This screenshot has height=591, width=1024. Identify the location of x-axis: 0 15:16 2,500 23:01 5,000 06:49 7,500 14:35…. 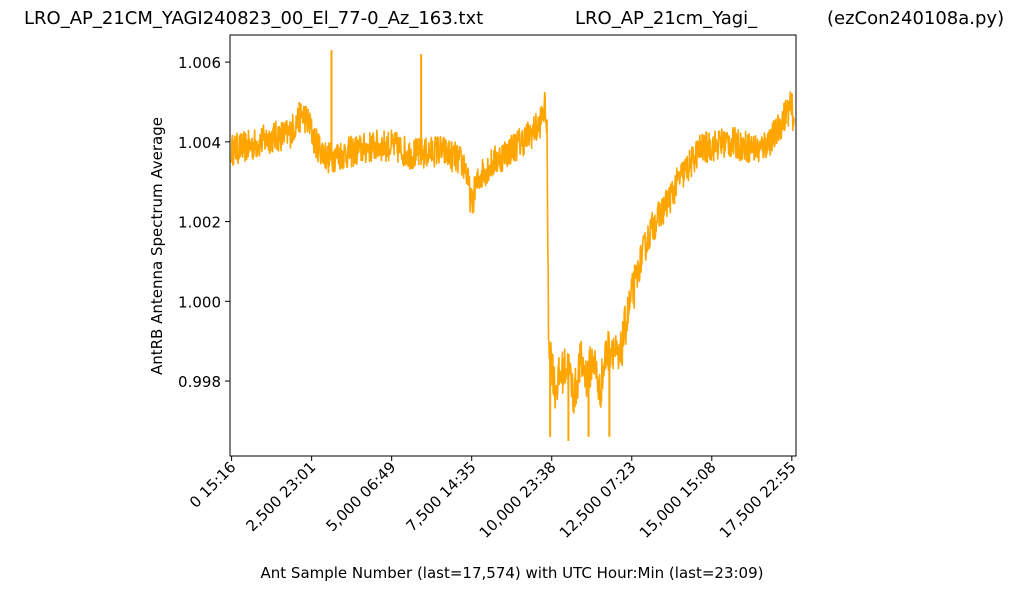
(493, 499).